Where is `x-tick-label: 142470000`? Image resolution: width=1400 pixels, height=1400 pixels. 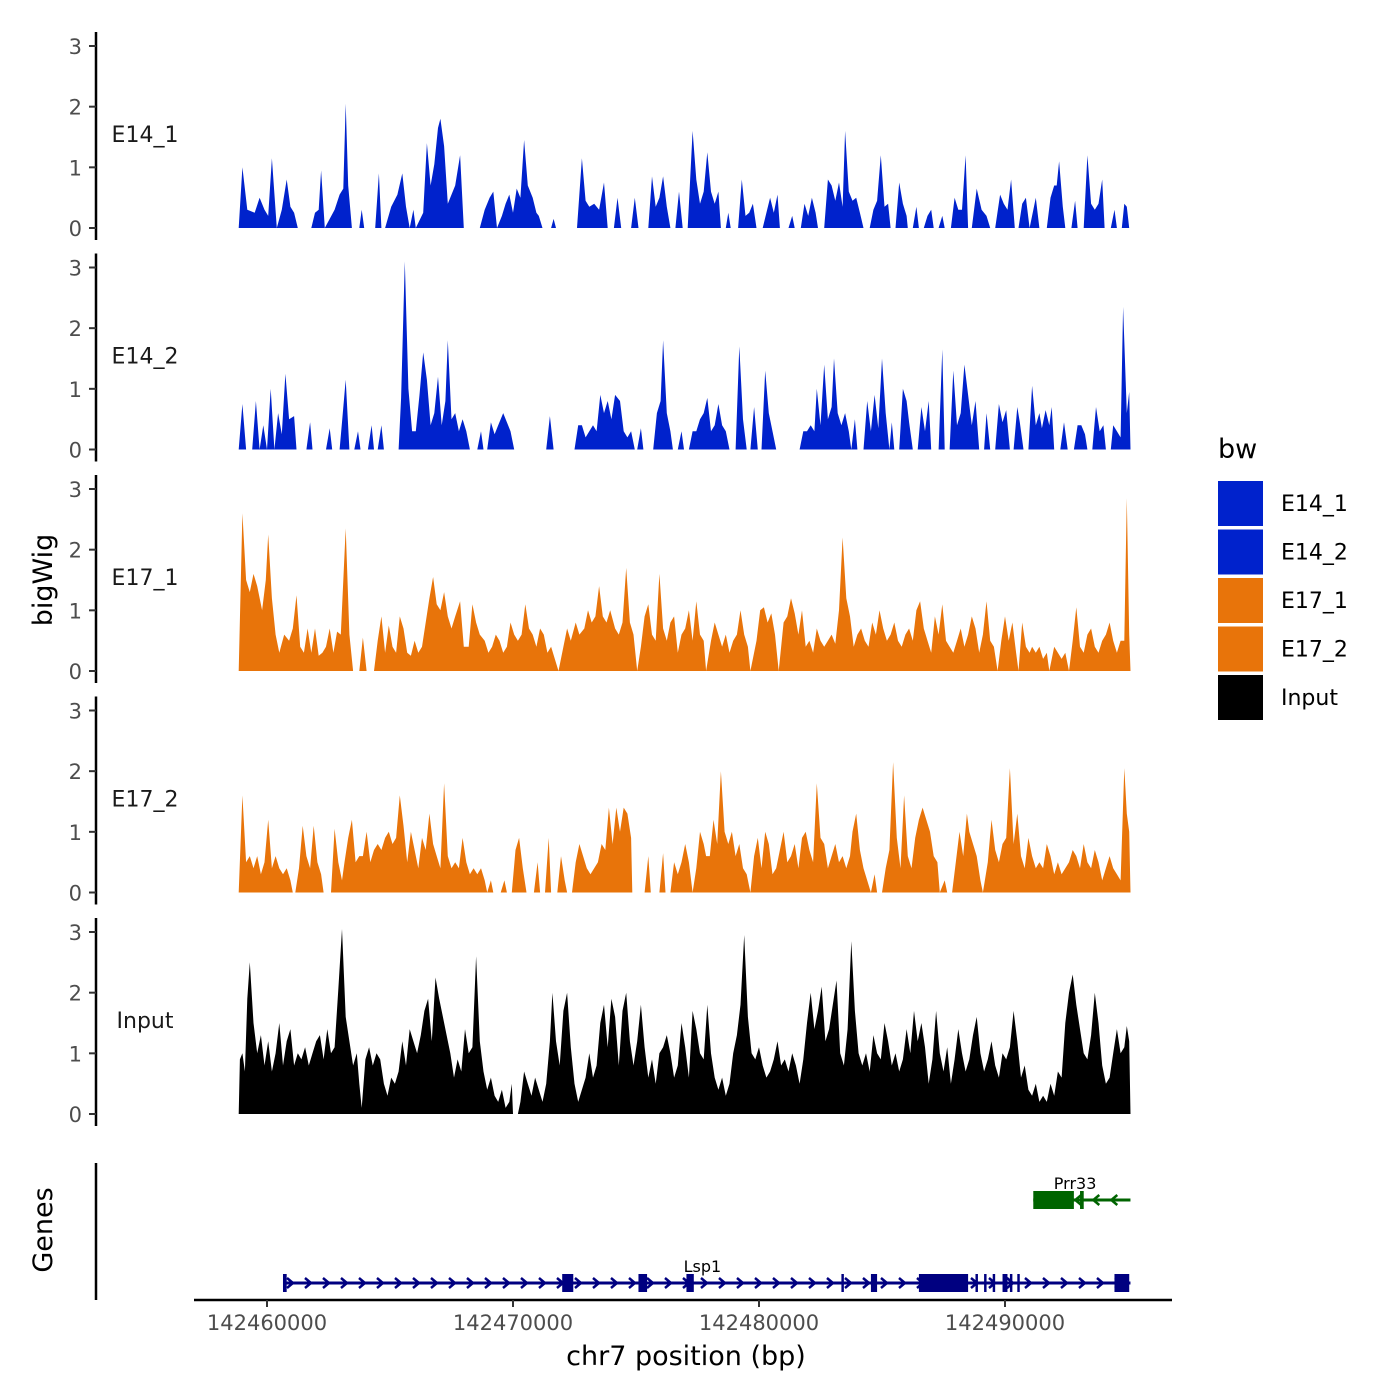 x-tick-label: 142470000 is located at coordinates (513, 1323).